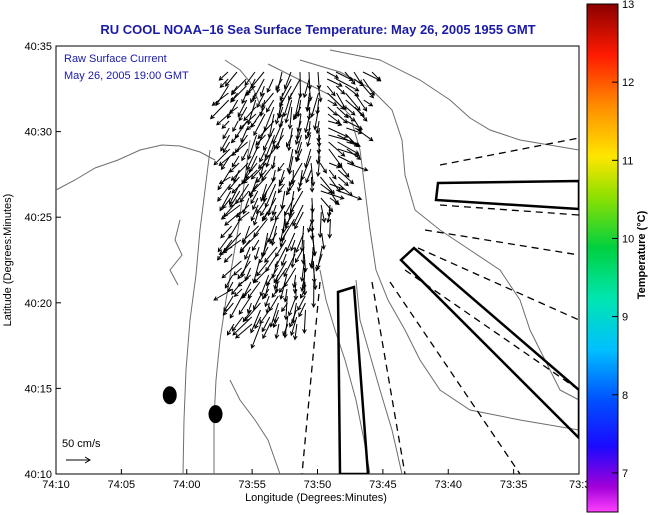 The height and width of the screenshot is (515, 651). I want to click on x-tick-label: 73:45, so click(383, 485).